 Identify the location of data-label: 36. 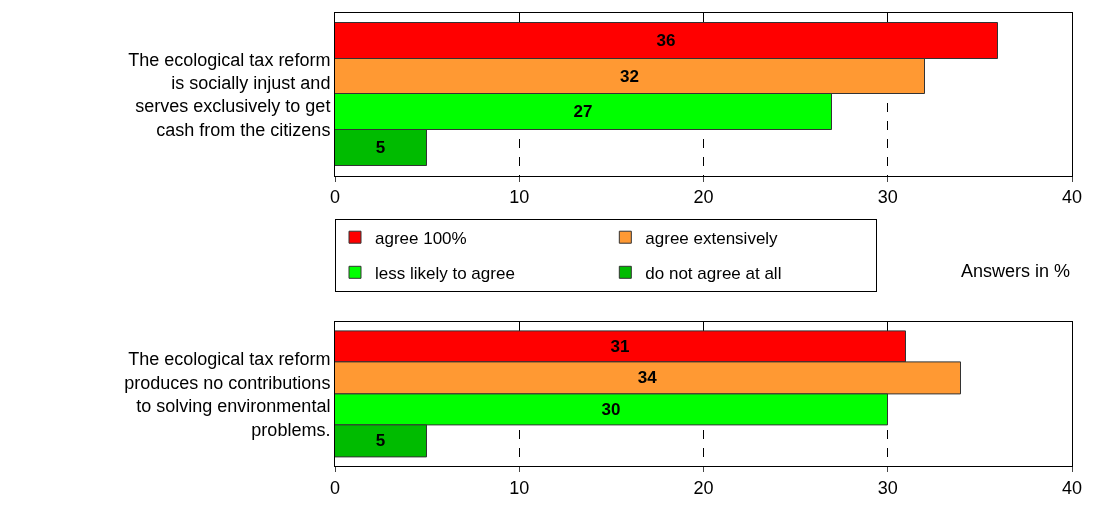
(666, 40).